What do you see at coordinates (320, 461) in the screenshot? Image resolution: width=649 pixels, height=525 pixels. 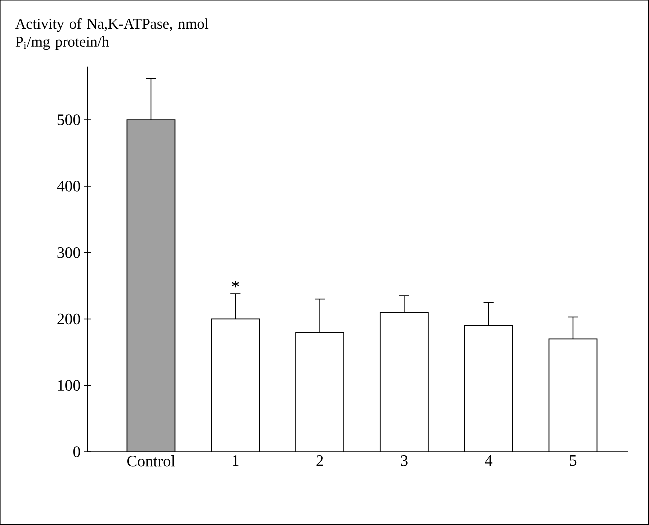 I see `x-tick-label: 2` at bounding box center [320, 461].